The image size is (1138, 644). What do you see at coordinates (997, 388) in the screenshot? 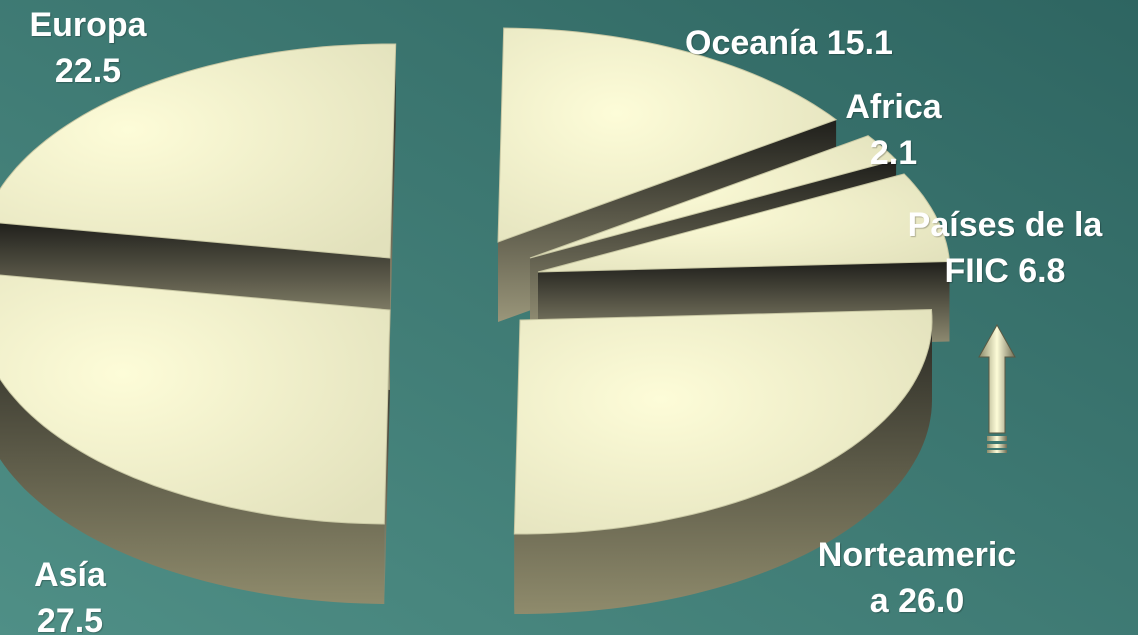
I see `up-arrow-icon` at bounding box center [997, 388].